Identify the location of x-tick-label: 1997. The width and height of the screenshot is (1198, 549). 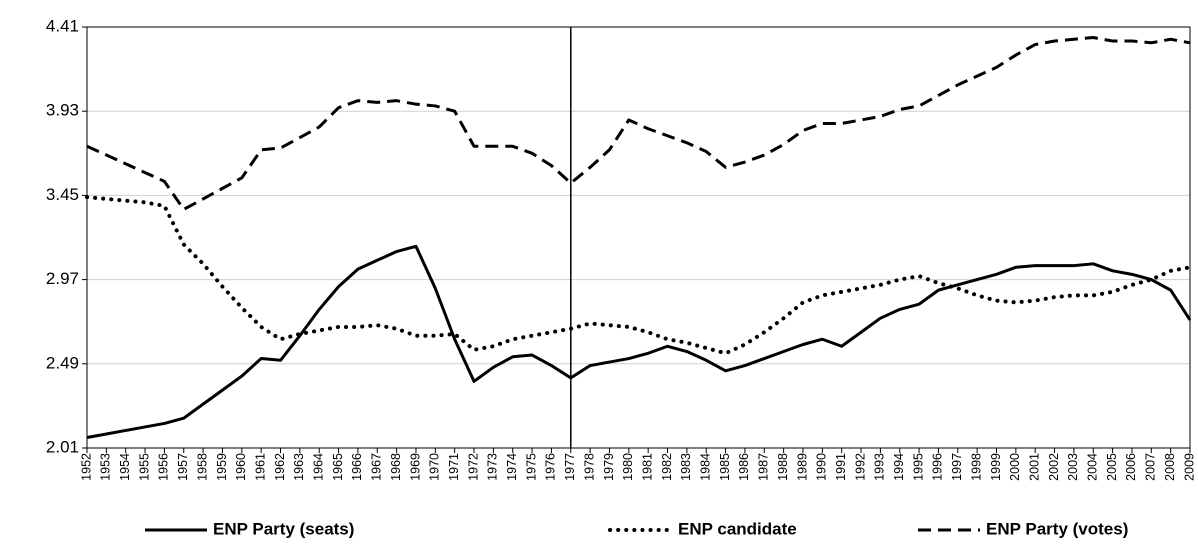
(957, 467).